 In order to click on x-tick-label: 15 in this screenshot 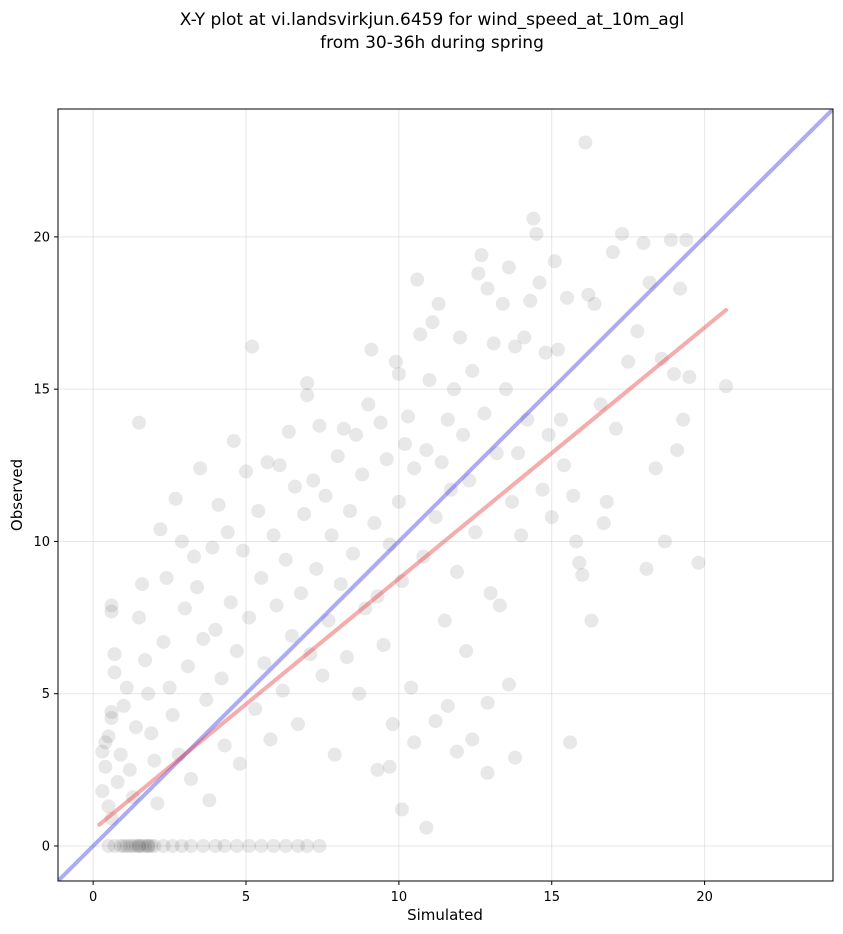, I will do `click(551, 897)`.